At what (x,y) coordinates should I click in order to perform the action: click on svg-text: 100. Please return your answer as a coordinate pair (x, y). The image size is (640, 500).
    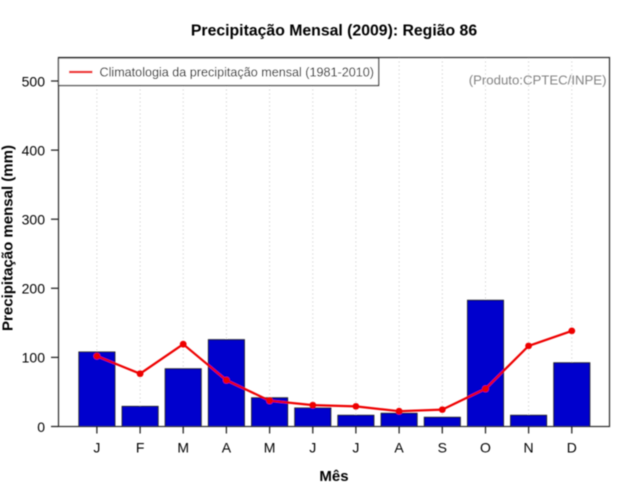
    Looking at the image, I should click on (34, 358).